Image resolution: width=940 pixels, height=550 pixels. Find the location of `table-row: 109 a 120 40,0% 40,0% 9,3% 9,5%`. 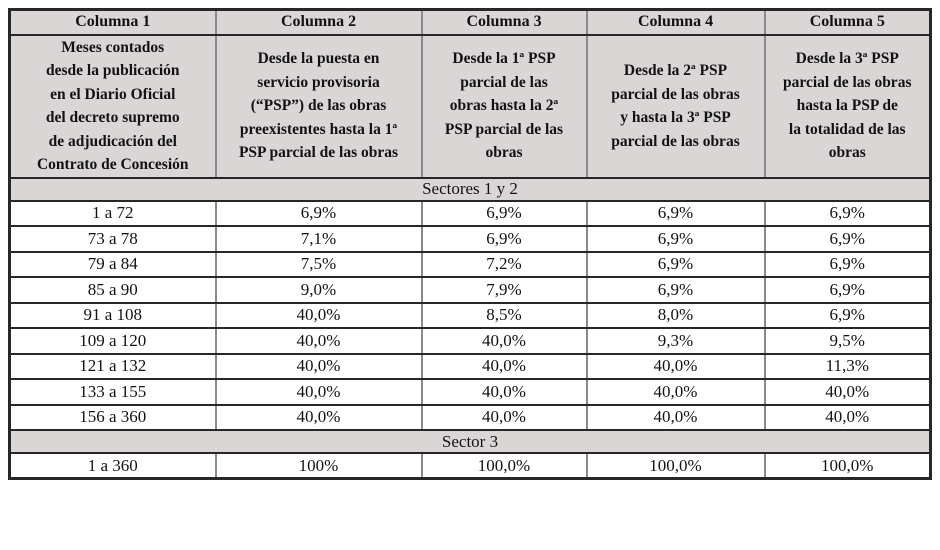

table-row: 109 a 120 40,0% 40,0% 9,3% 9,5% is located at coordinates (470, 341).